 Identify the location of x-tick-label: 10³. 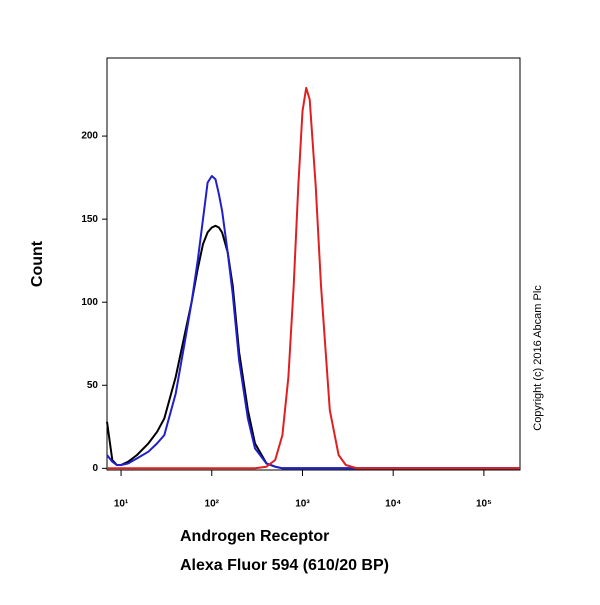
(302, 504).